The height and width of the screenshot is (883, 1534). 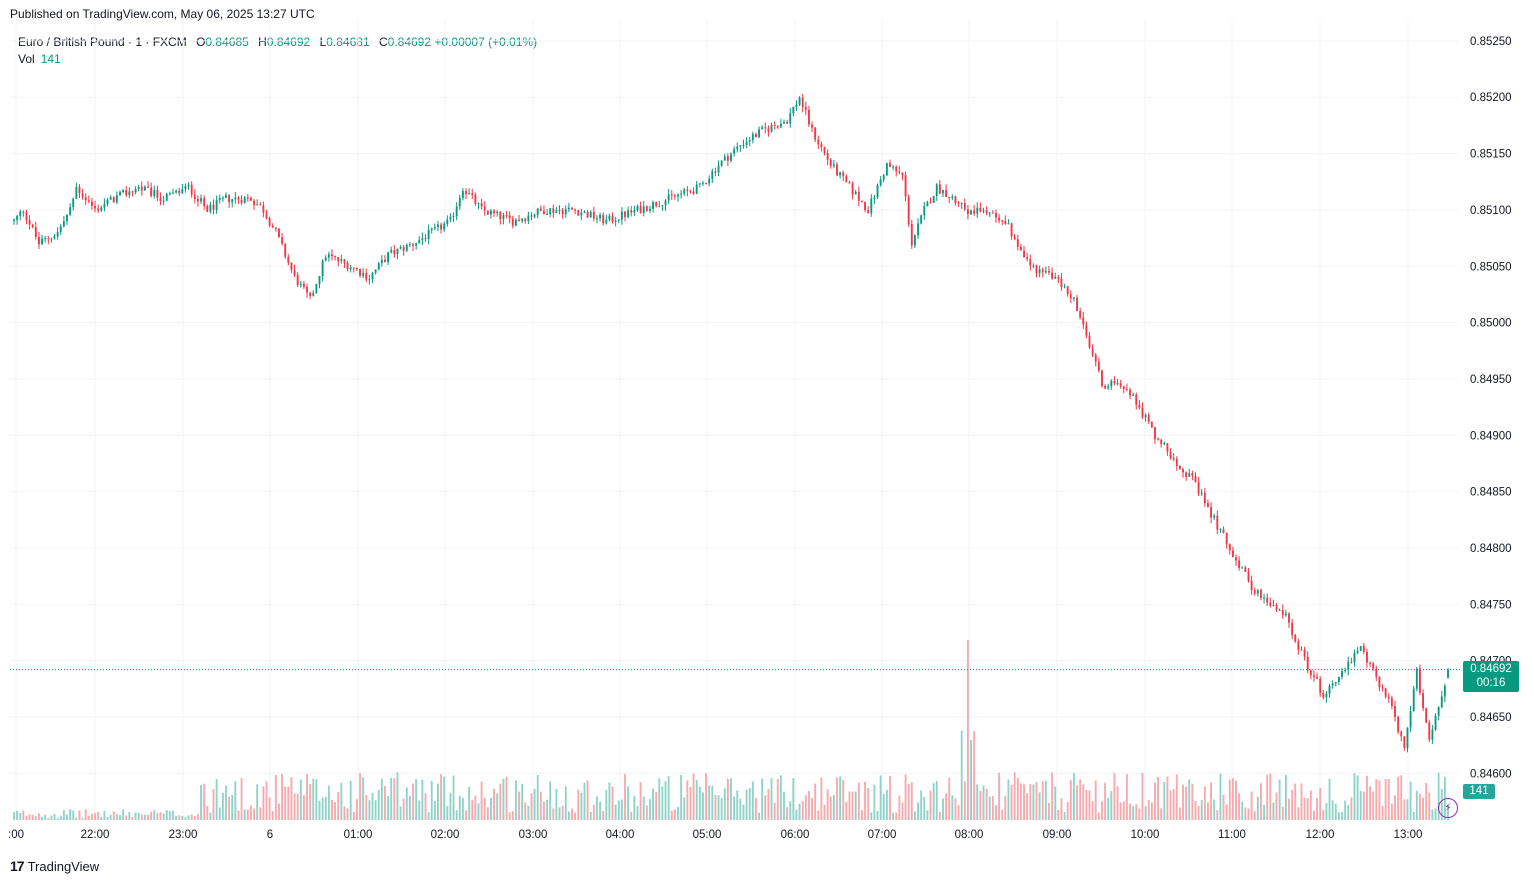 What do you see at coordinates (882, 835) in the screenshot?
I see `time-tick-label: 07:00` at bounding box center [882, 835].